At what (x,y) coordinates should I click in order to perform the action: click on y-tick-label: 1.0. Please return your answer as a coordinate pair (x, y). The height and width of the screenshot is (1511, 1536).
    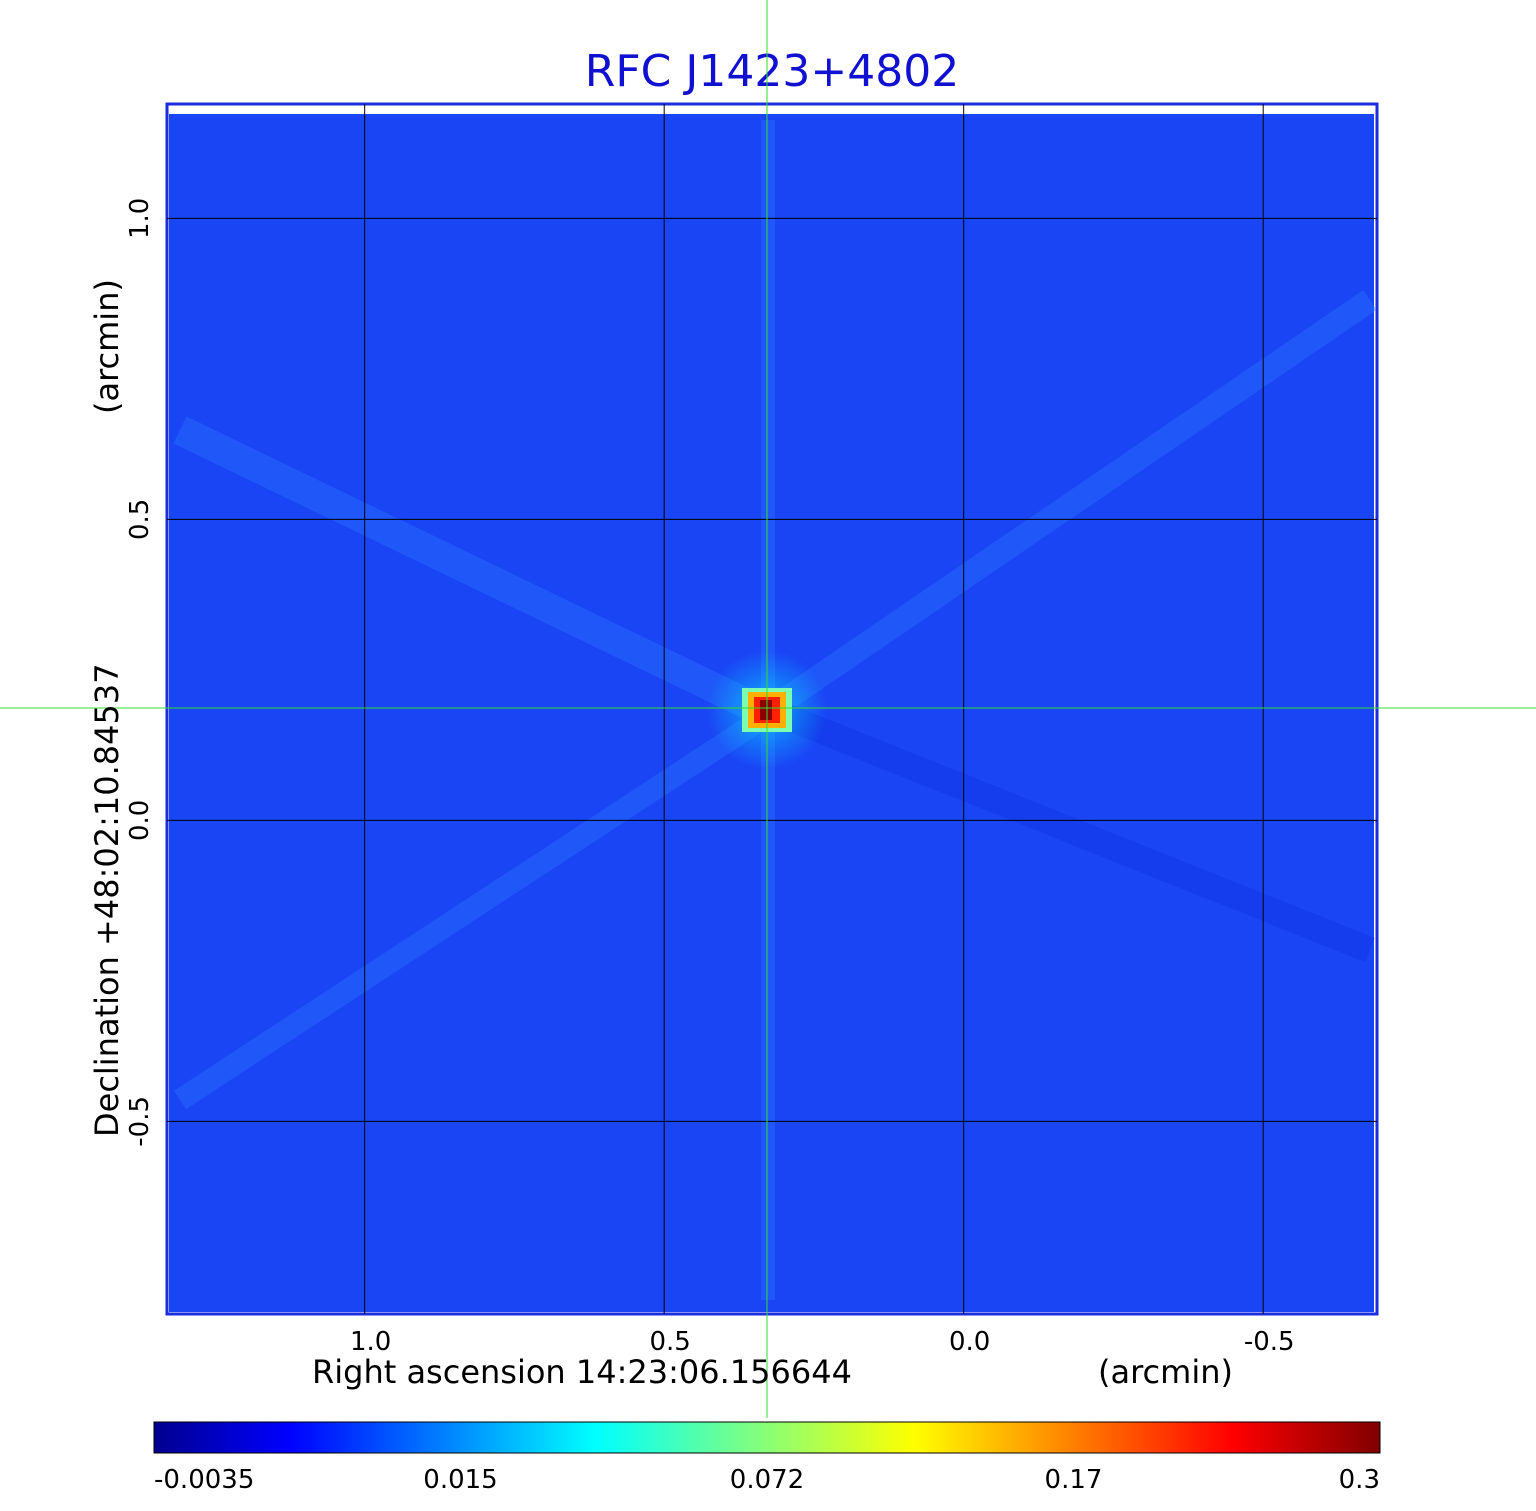
    Looking at the image, I should click on (140, 218).